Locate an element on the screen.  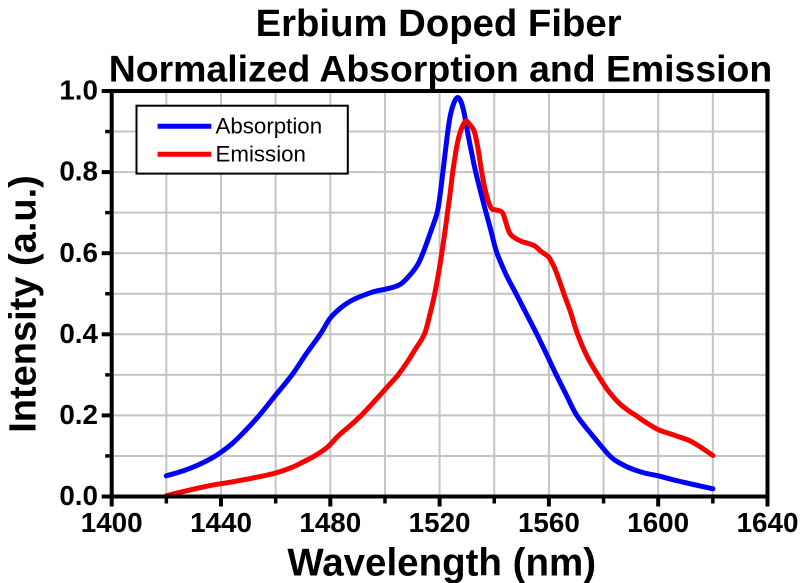
svg-text: 0.4 is located at coordinates (78, 333).